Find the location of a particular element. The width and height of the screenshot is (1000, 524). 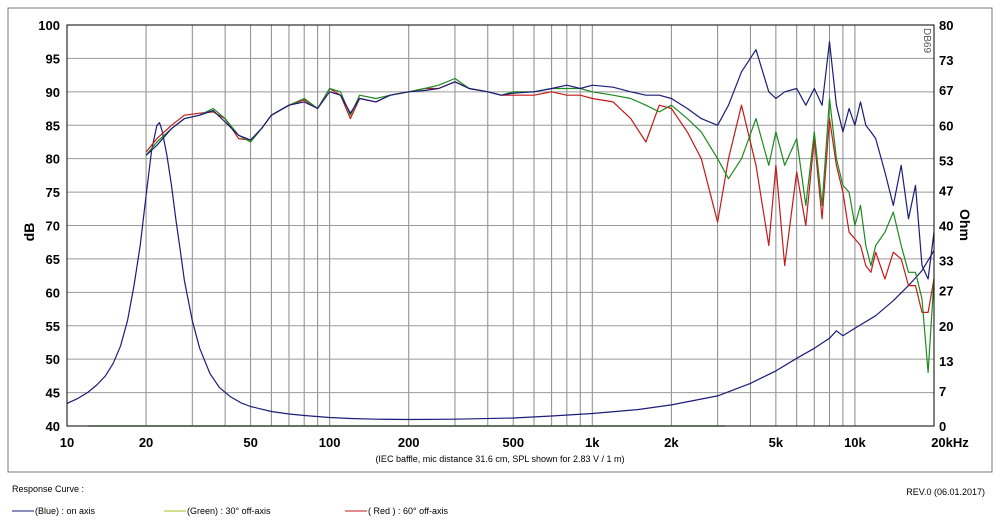

revision-label: REV.0 (06.01.2017) is located at coordinates (945, 492).